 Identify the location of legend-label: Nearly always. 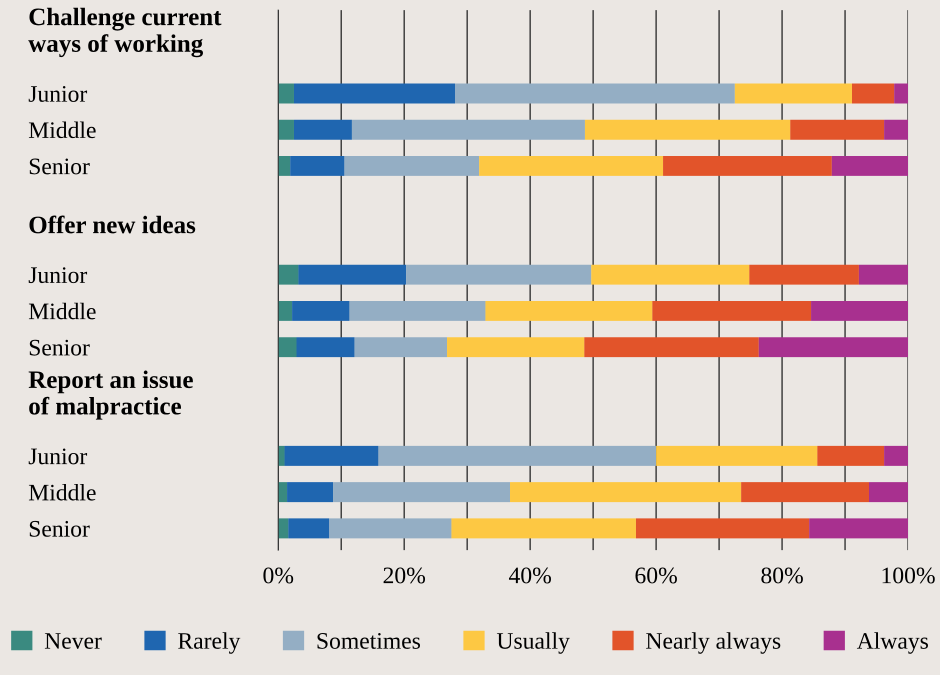
(713, 643).